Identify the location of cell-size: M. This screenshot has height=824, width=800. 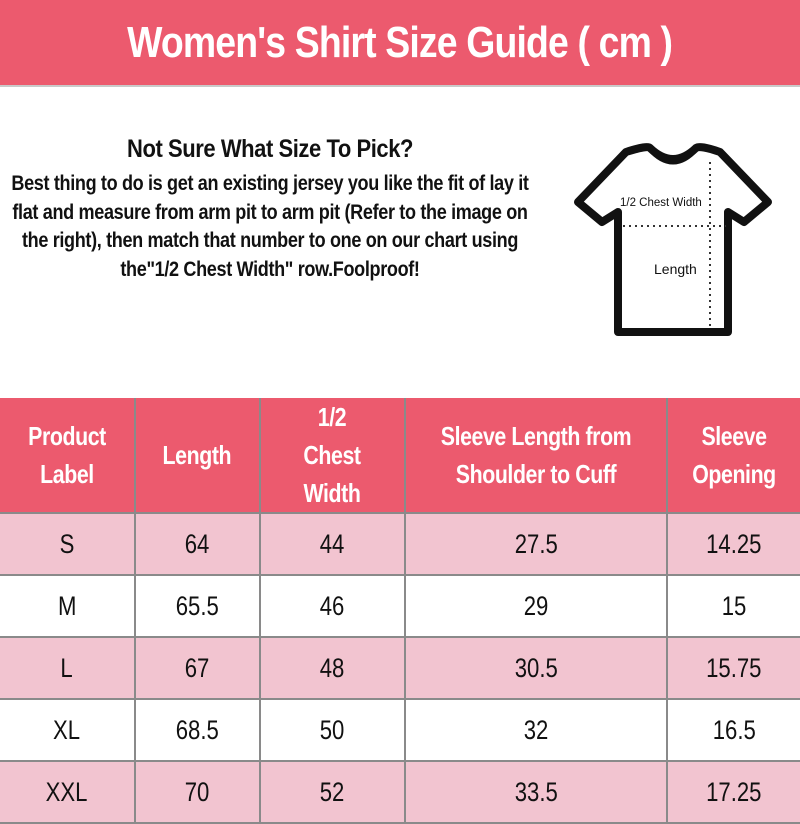
(68, 606).